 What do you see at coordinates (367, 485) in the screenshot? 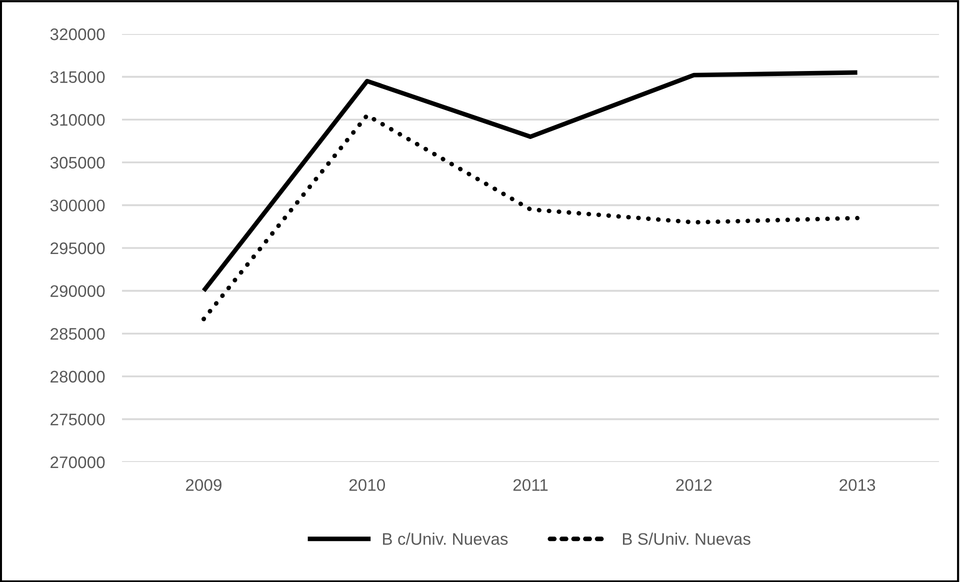
I see `x-tick-label: 2010` at bounding box center [367, 485].